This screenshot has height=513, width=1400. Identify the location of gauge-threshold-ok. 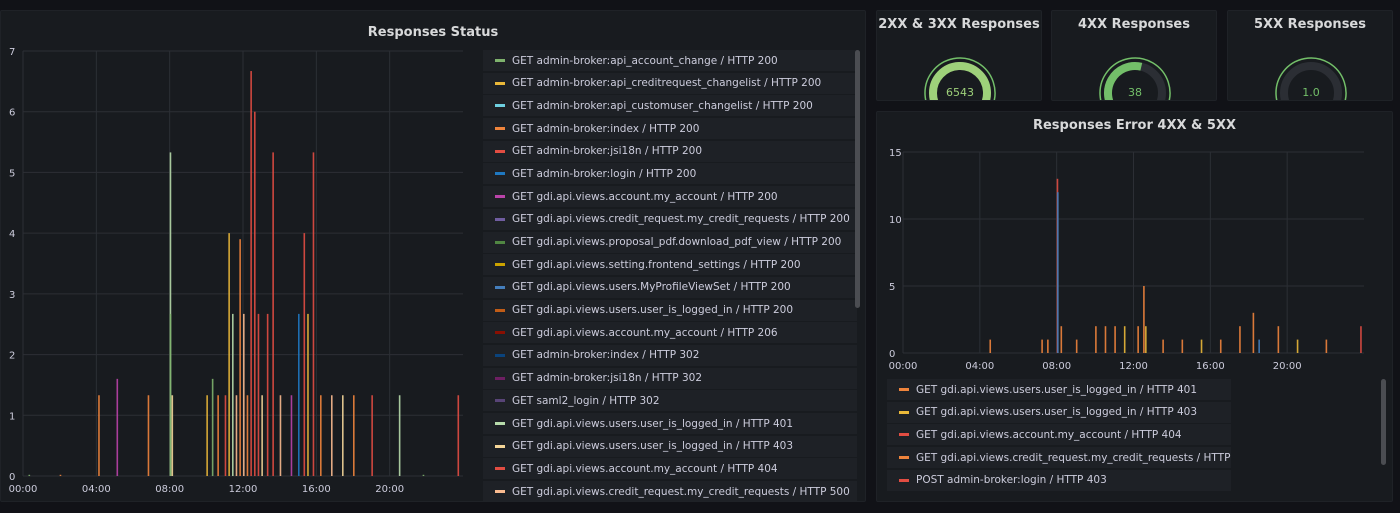
(960, 78).